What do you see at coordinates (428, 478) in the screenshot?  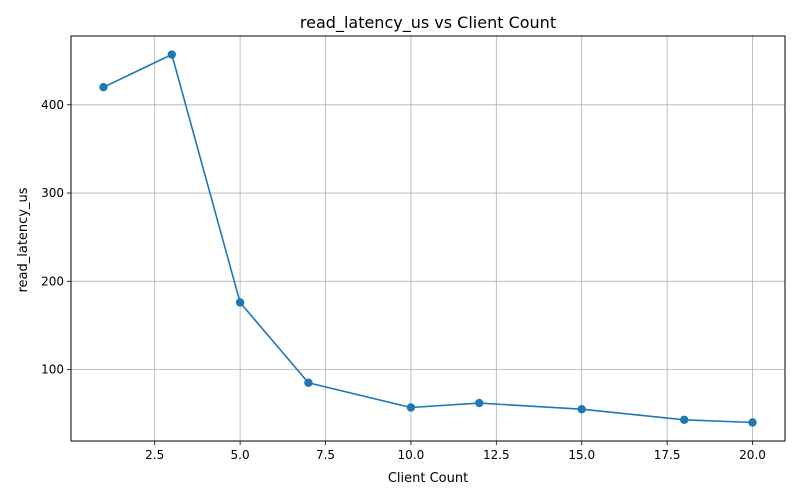 I see `x-axis-label: Client Count` at bounding box center [428, 478].